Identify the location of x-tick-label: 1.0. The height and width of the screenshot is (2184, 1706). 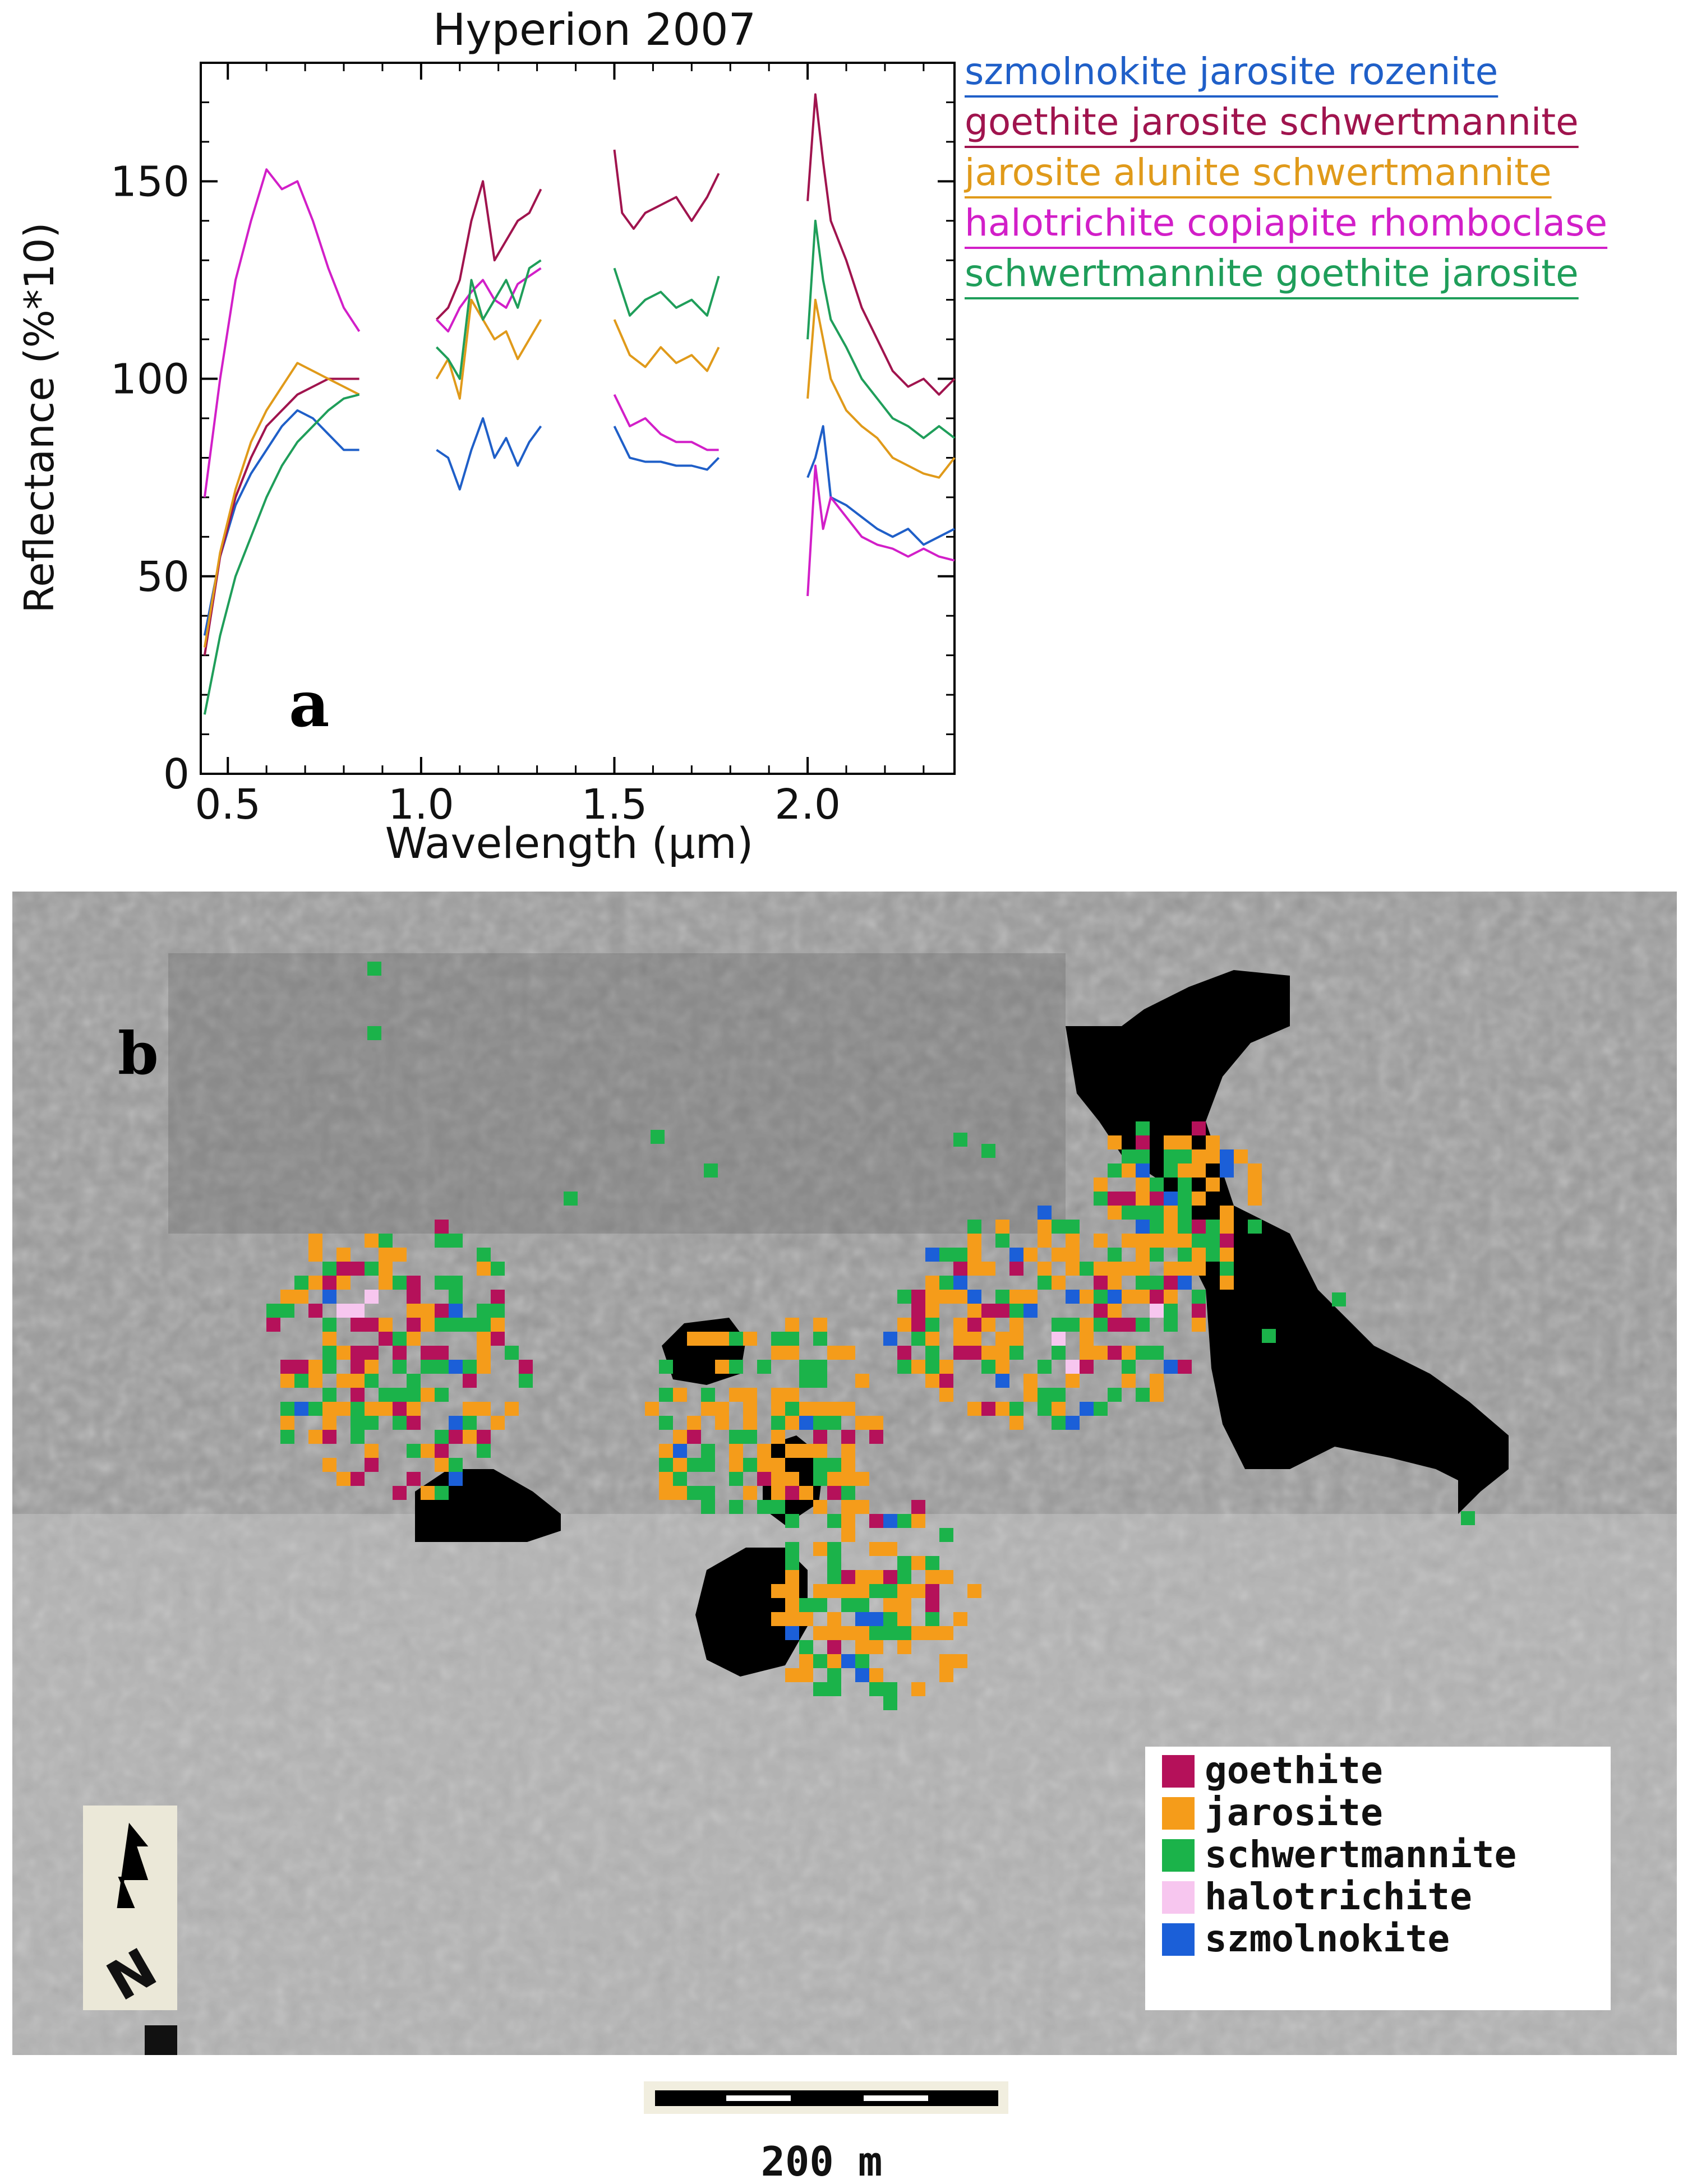
(421, 805).